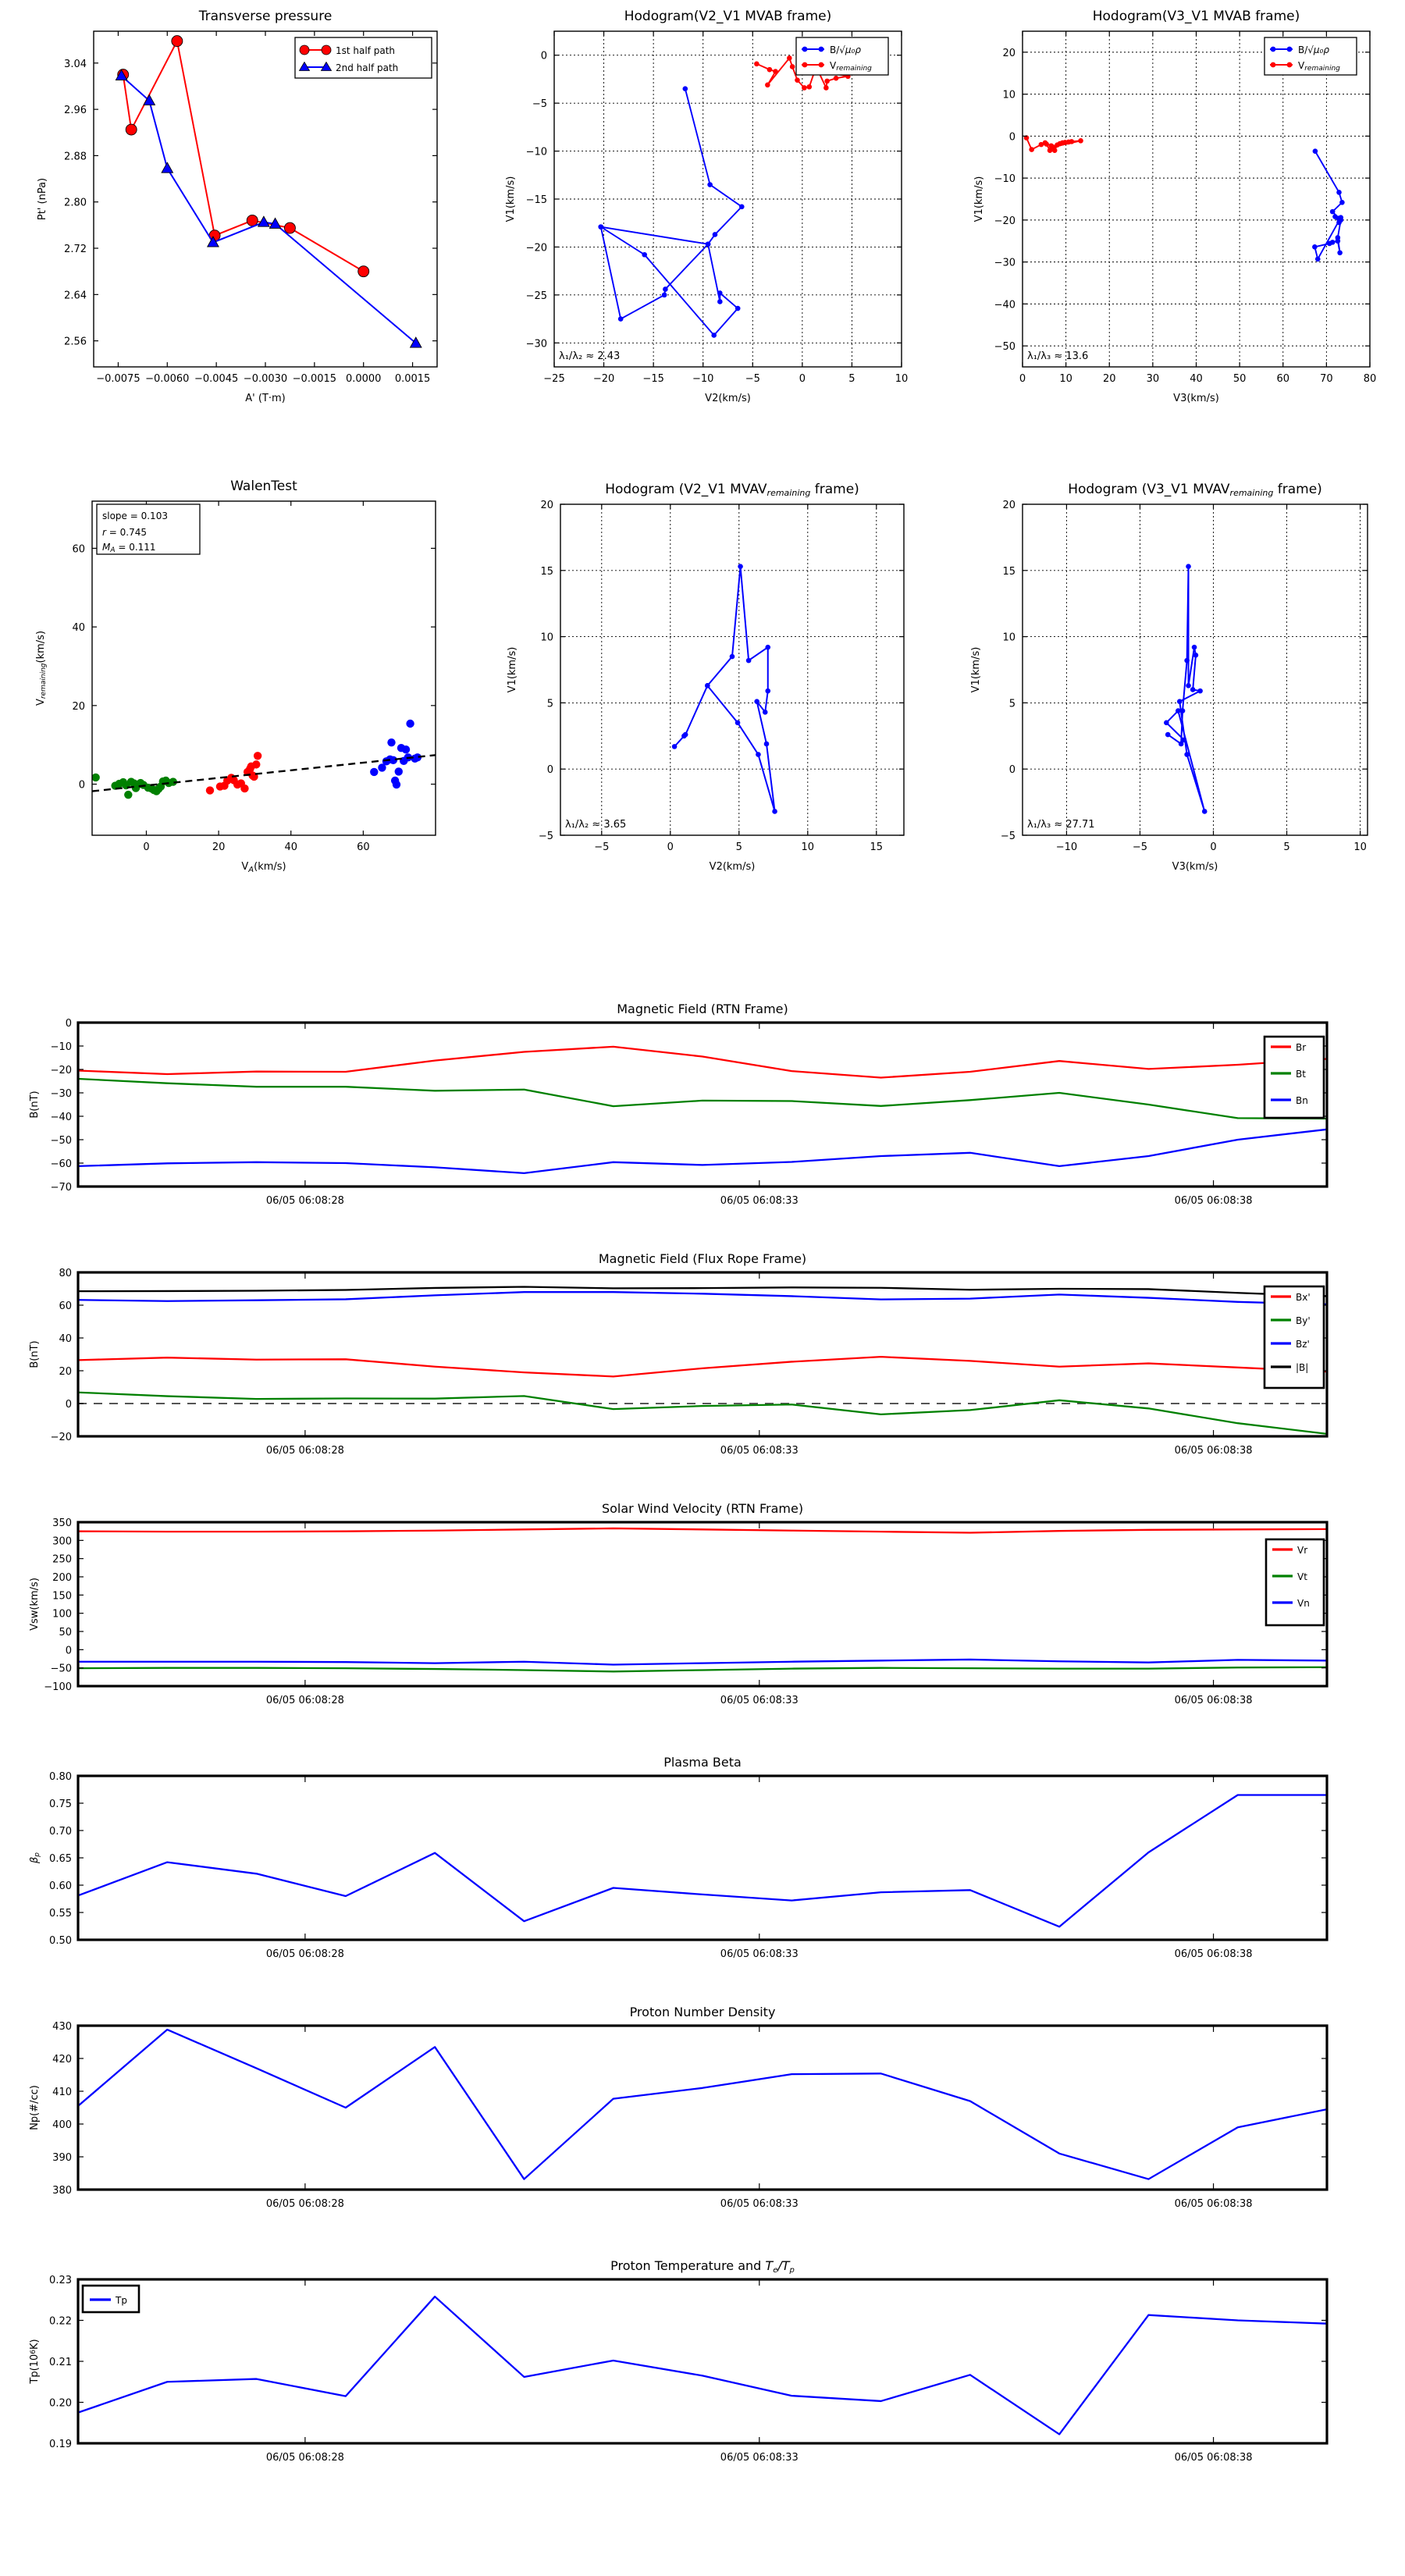 The image size is (1405, 2576). I want to click on y-axis-label: Vremaining(km/s), so click(41, 668).